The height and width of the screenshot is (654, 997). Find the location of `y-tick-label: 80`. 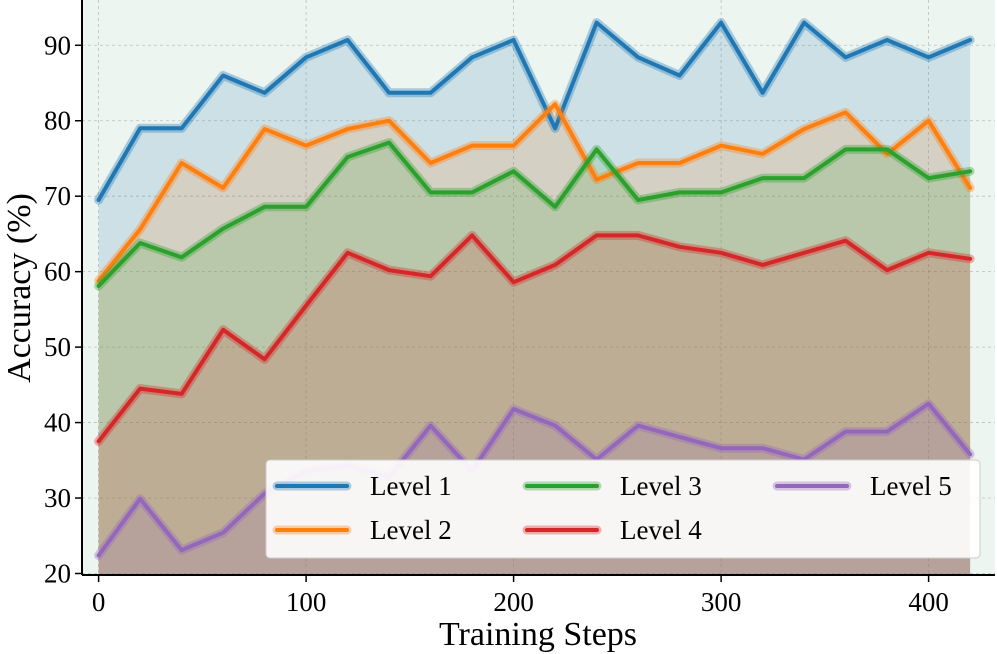

y-tick-label: 80 is located at coordinates (57, 121).